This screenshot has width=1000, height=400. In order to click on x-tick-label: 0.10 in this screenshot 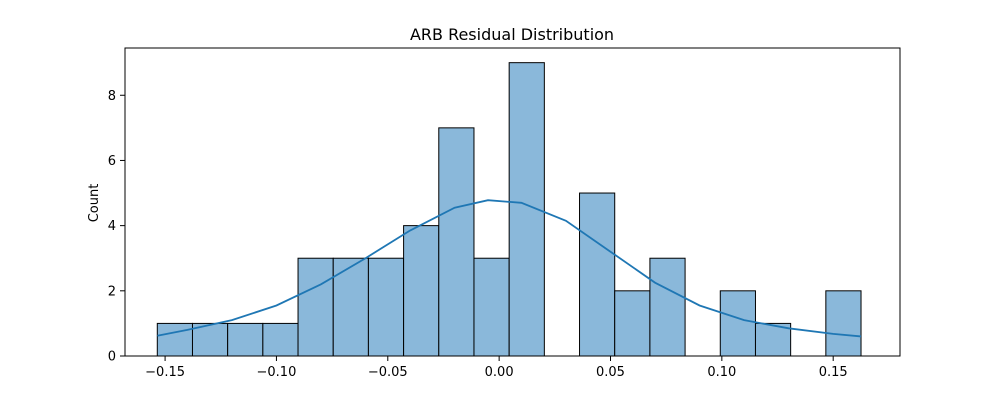, I will do `click(721, 372)`.